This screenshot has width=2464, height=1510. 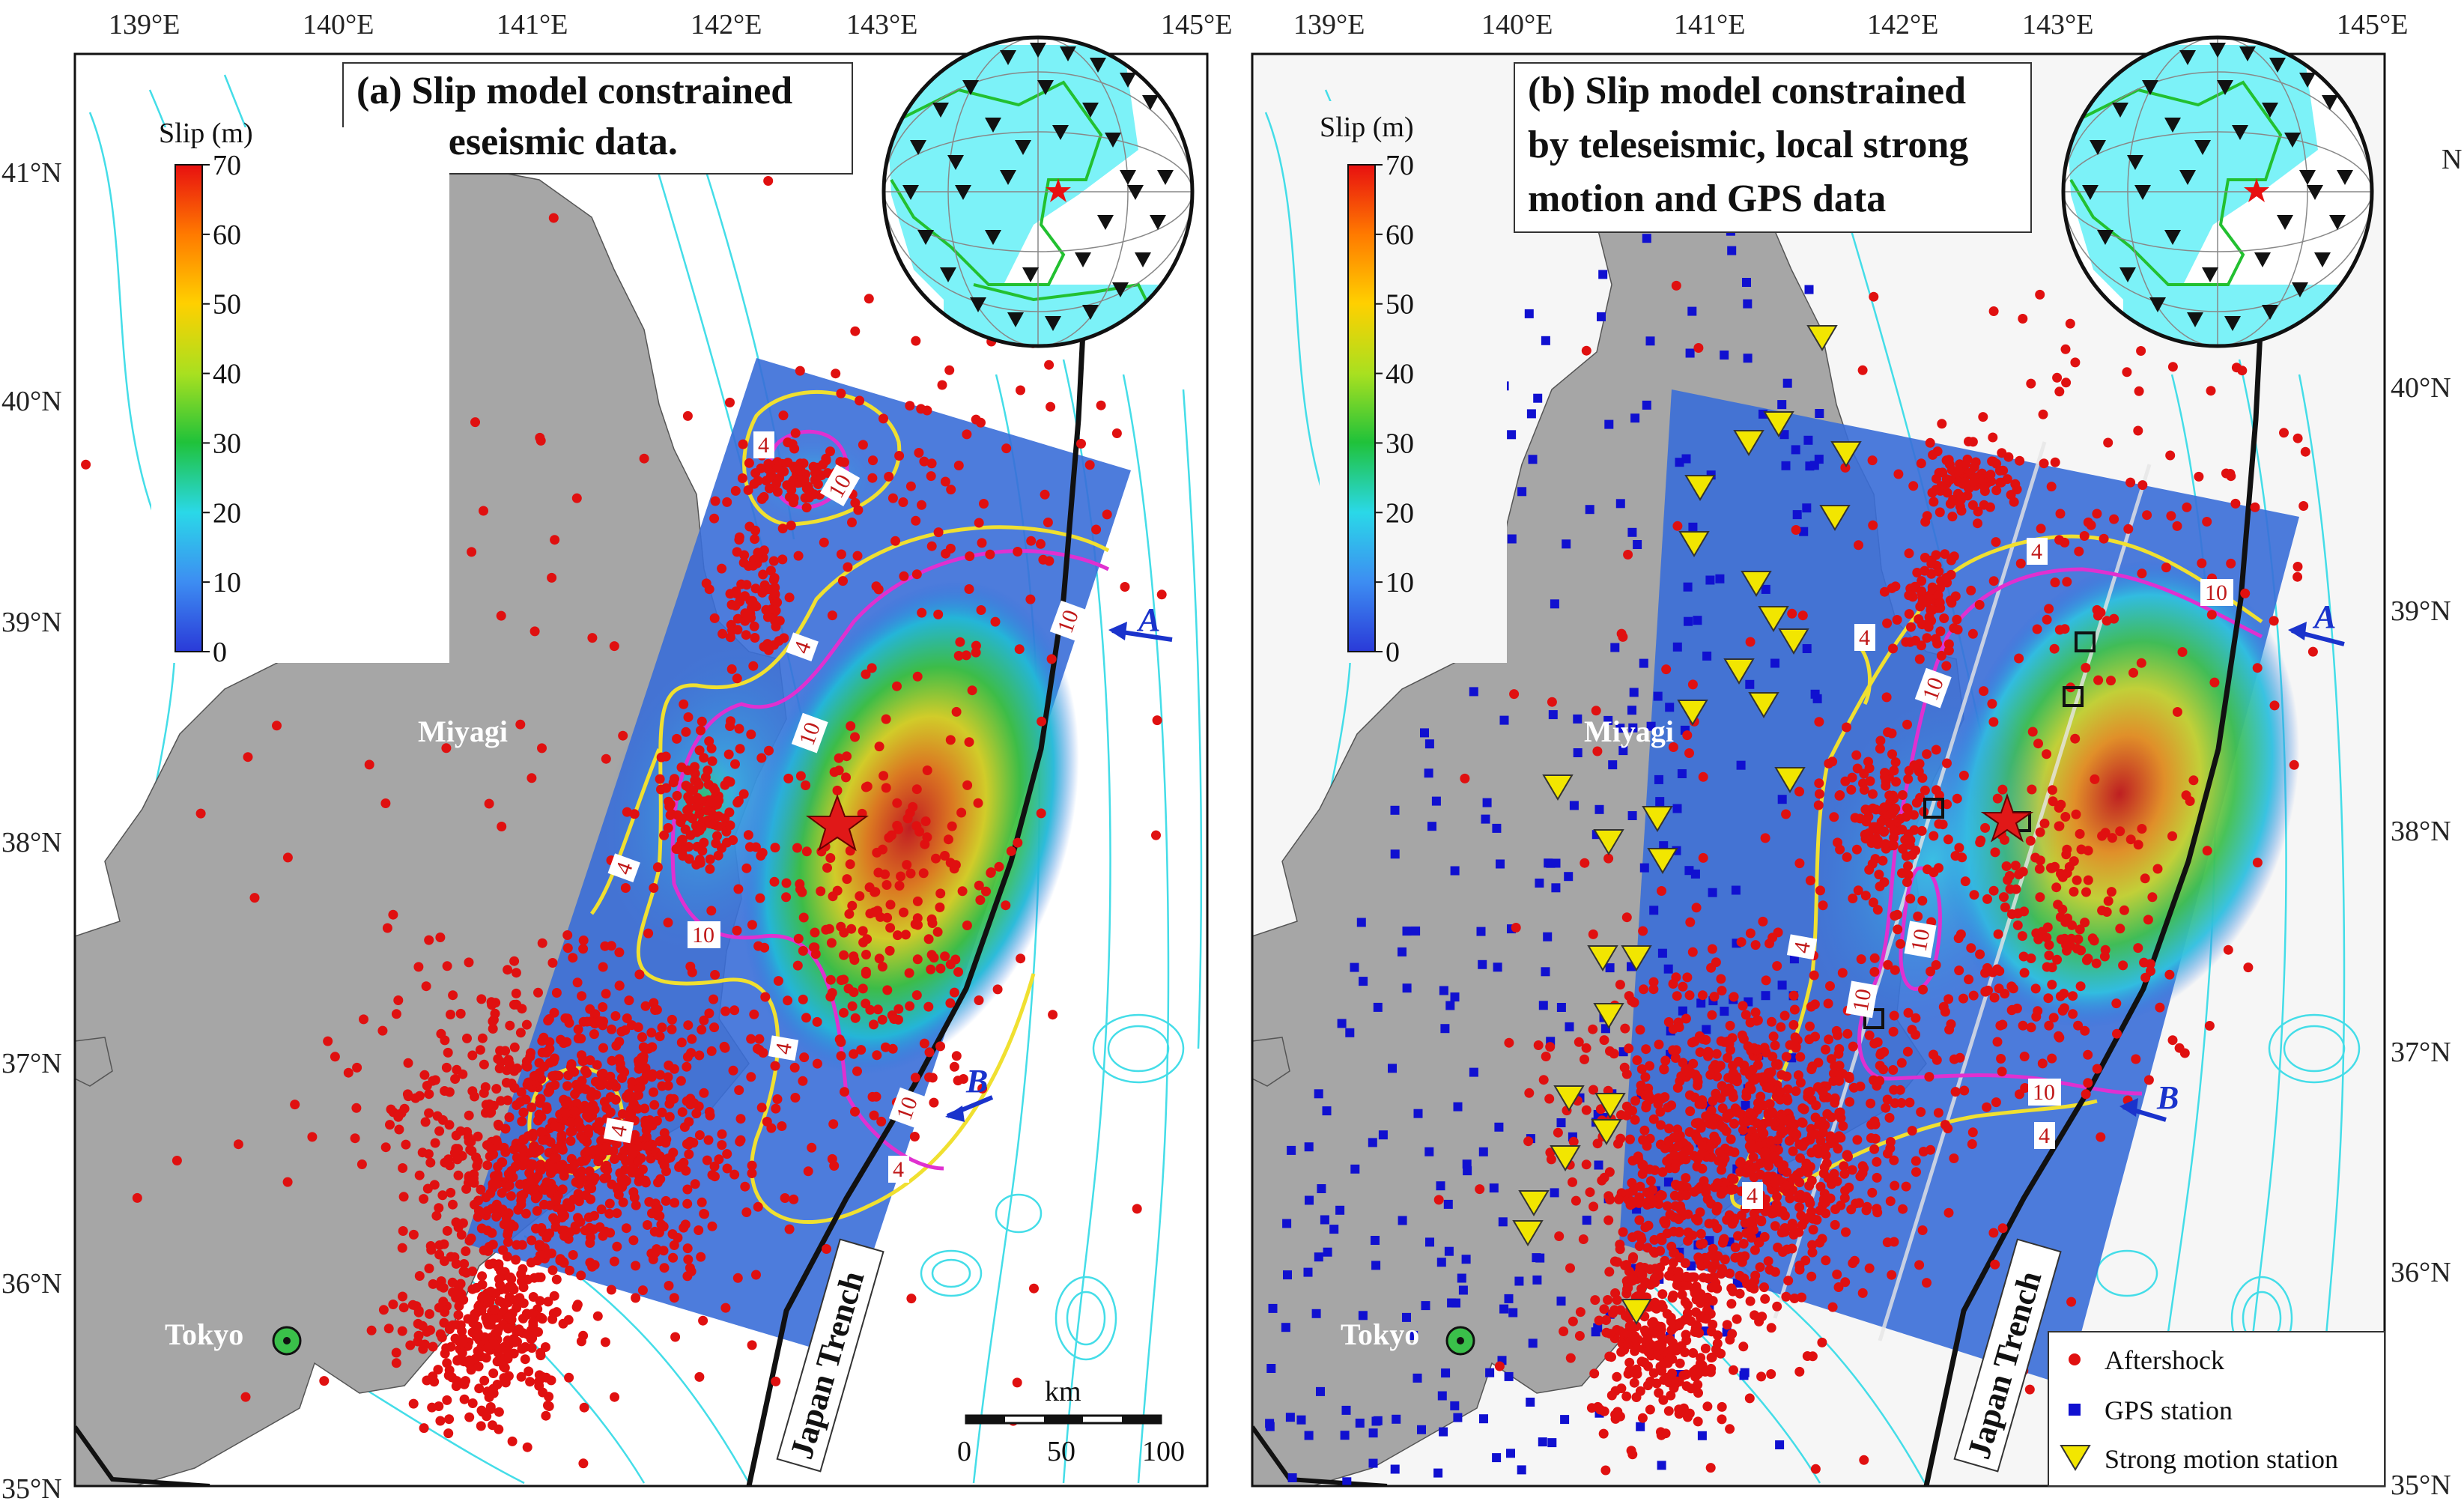 What do you see at coordinates (619, 1131) in the screenshot?
I see `svg-text: 4` at bounding box center [619, 1131].